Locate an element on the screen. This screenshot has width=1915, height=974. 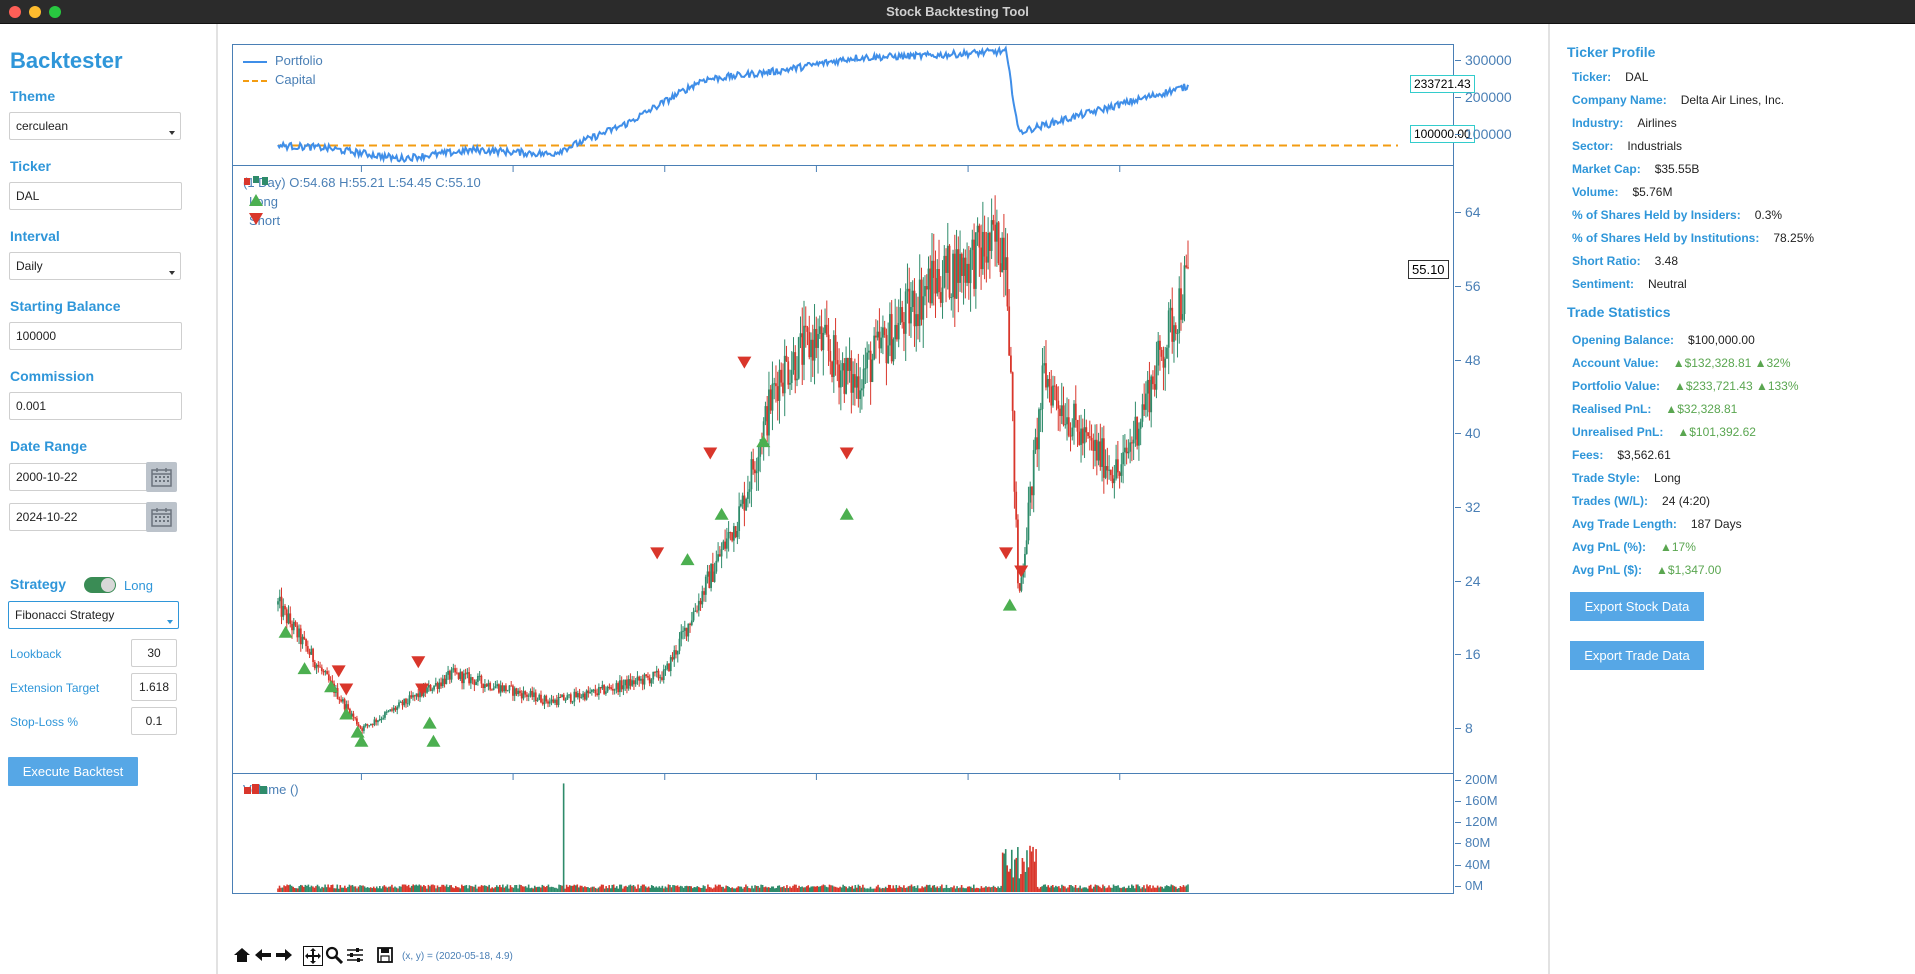
end-calendar-button is located at coordinates (161, 517).